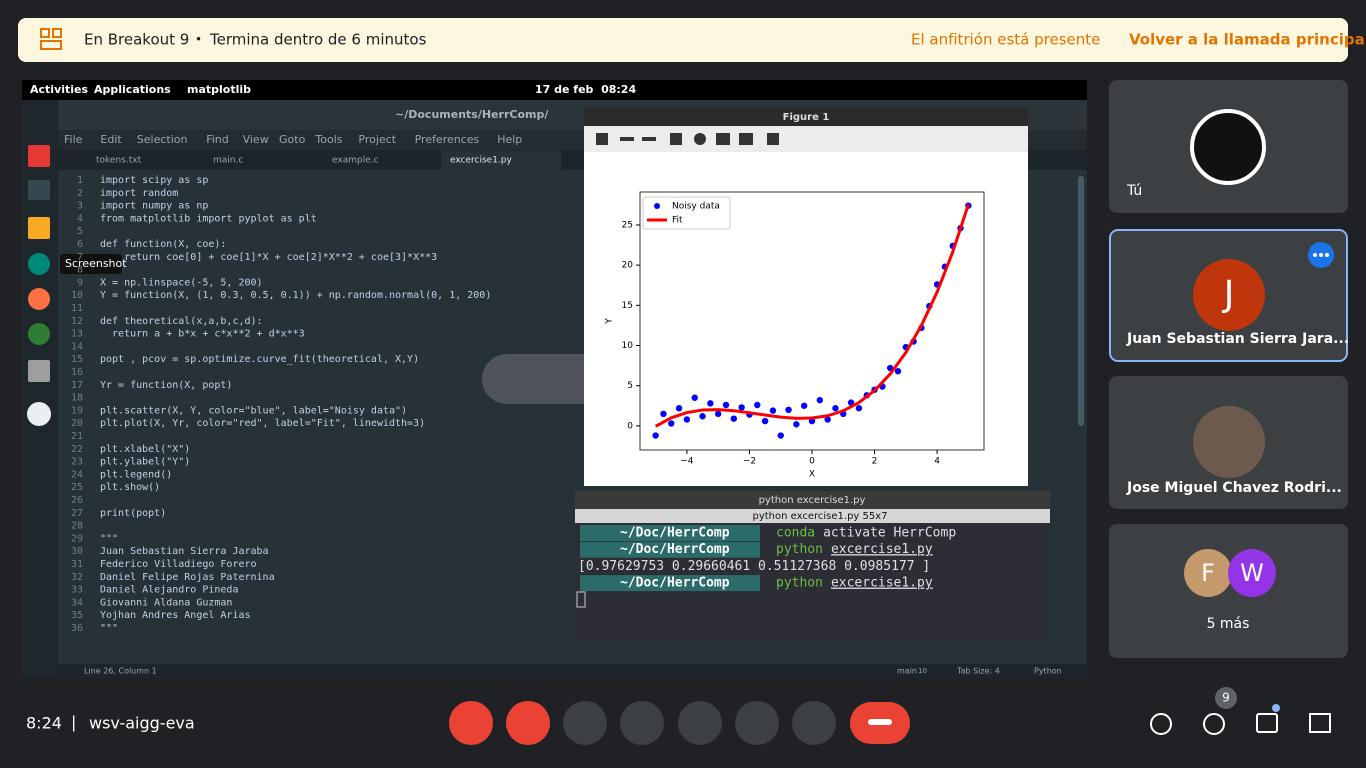 This screenshot has height=768, width=1366. I want to click on camera-button, so click(528, 723).